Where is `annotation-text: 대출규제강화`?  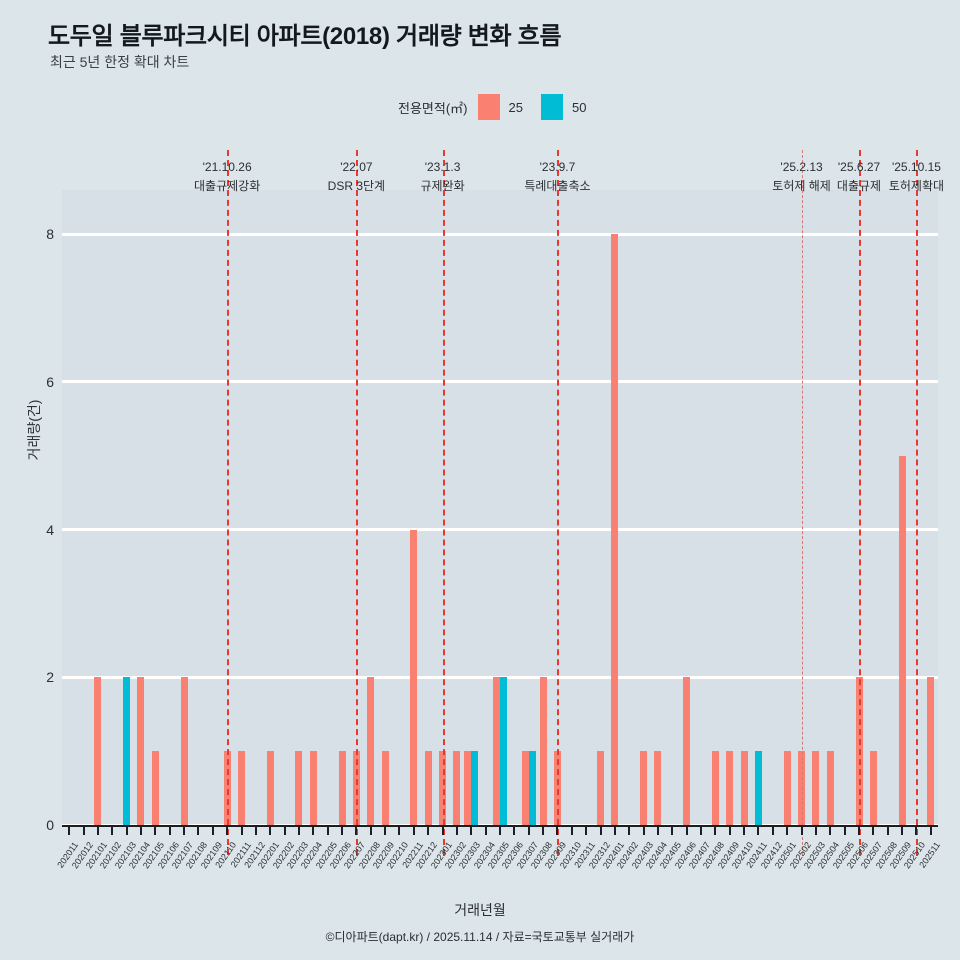
annotation-text: 대출규제강화 is located at coordinates (227, 186).